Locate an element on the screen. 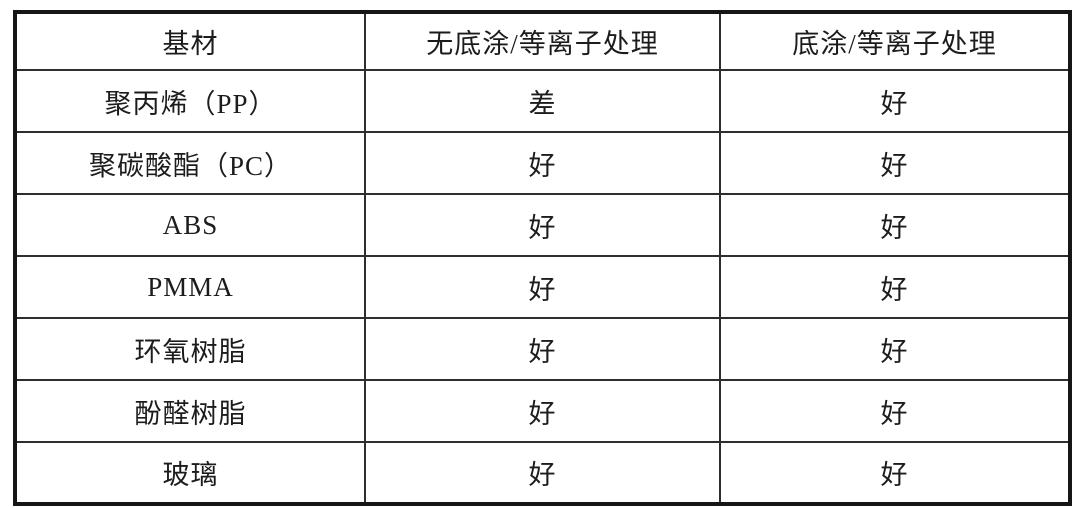 The width and height of the screenshot is (1080, 508). table-row: 玻璃 好 好 is located at coordinates (542, 473).